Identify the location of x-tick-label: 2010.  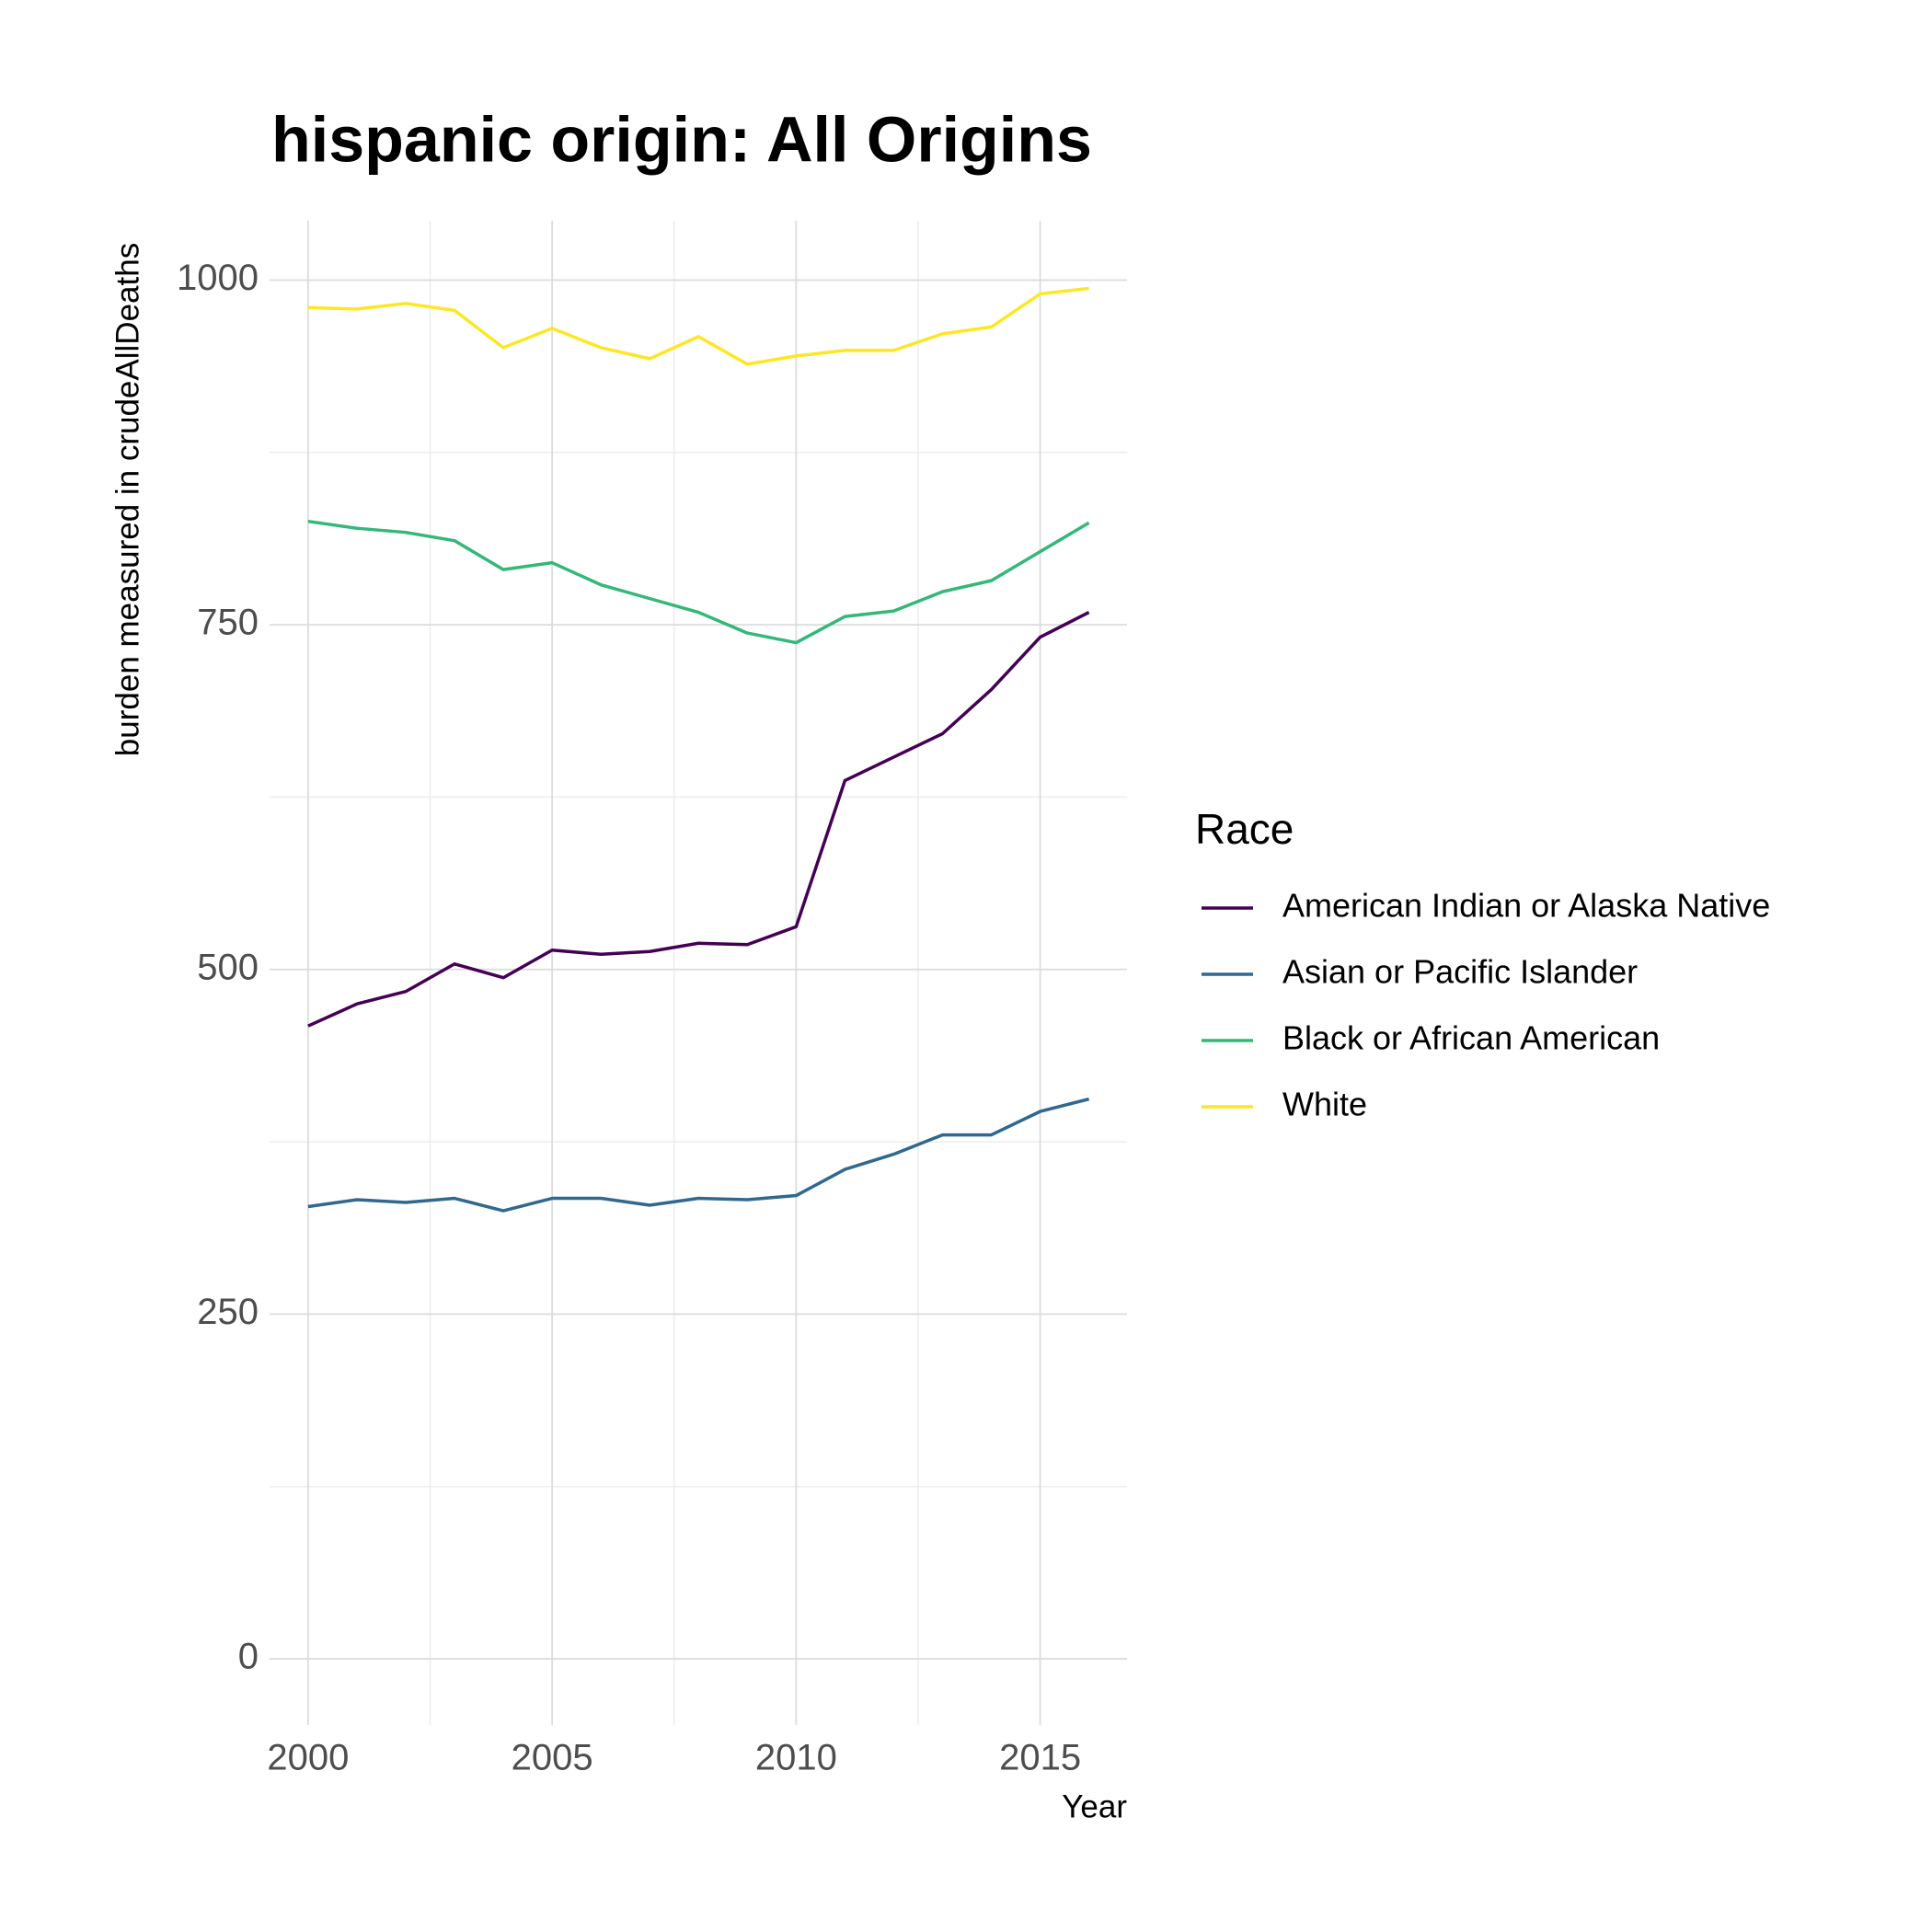
(796, 1758).